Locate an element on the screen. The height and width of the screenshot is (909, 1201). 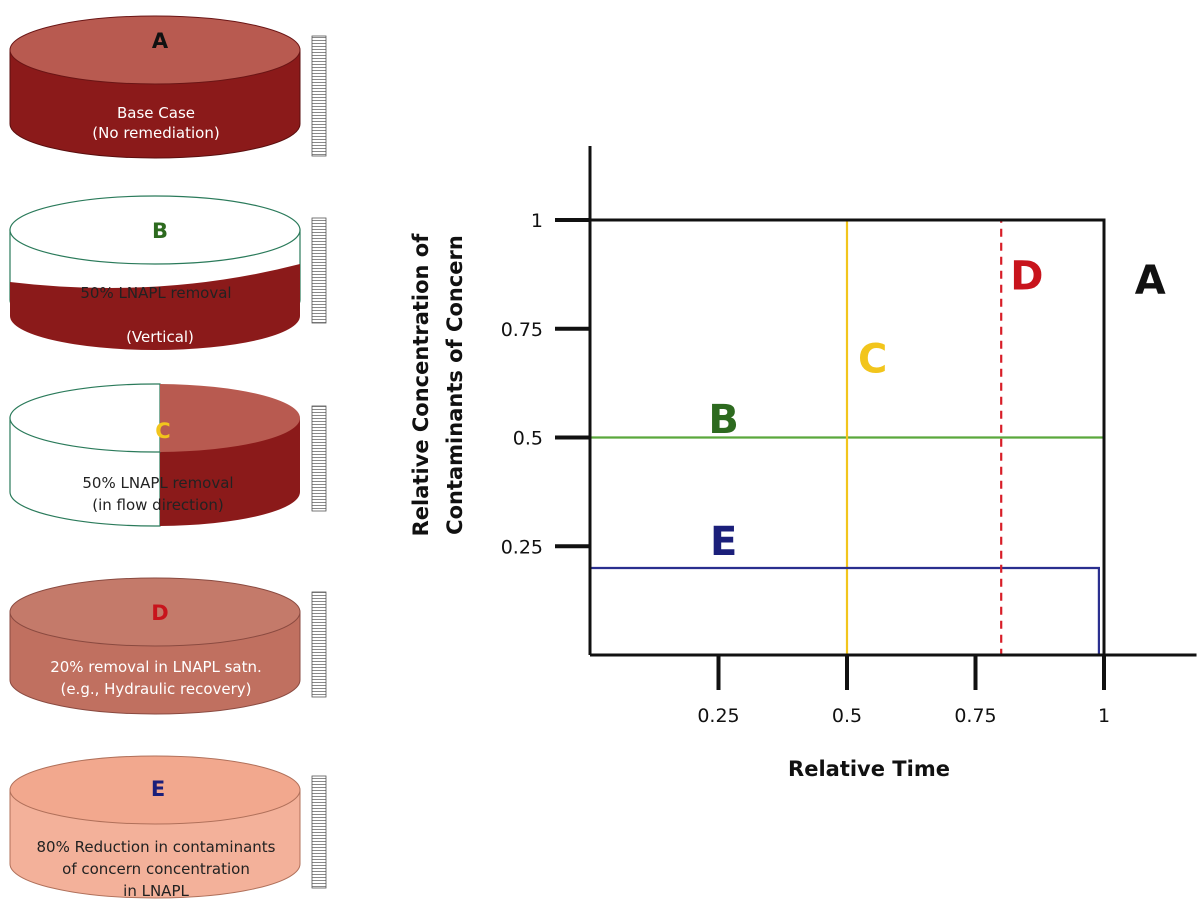
scenario-text: 80% Reduction in contaminants is located at coordinates (156, 847).